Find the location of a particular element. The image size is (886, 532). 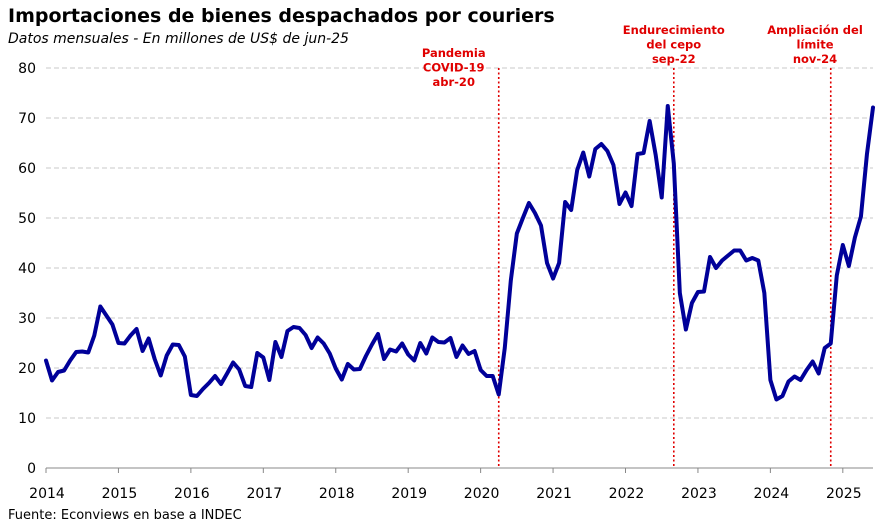

y-tick-label: 40 is located at coordinates (27, 269).